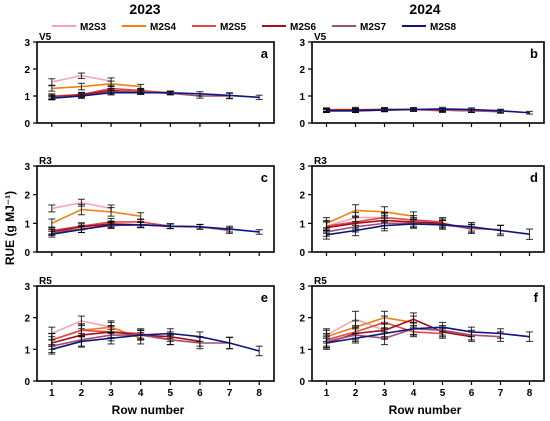 The height and width of the screenshot is (421, 550). I want to click on panel-e: 0 1 2 3 1 2 3 4 5 6 7 8 R5 e, so click(149, 337).